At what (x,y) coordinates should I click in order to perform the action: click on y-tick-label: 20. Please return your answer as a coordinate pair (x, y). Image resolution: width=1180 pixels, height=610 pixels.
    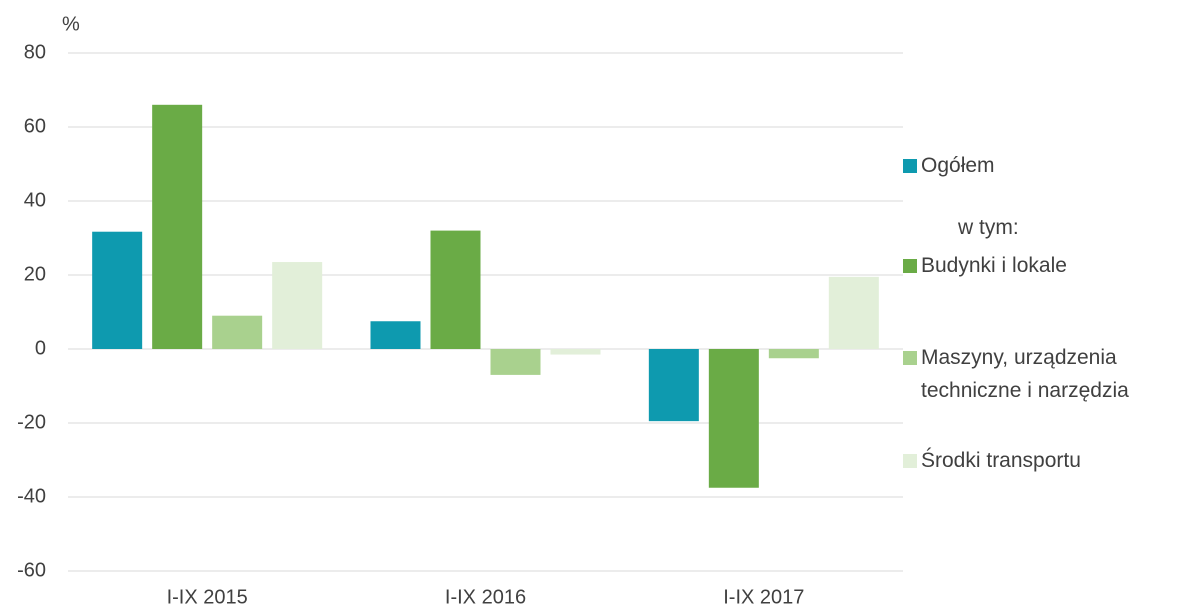
    Looking at the image, I should click on (35, 274).